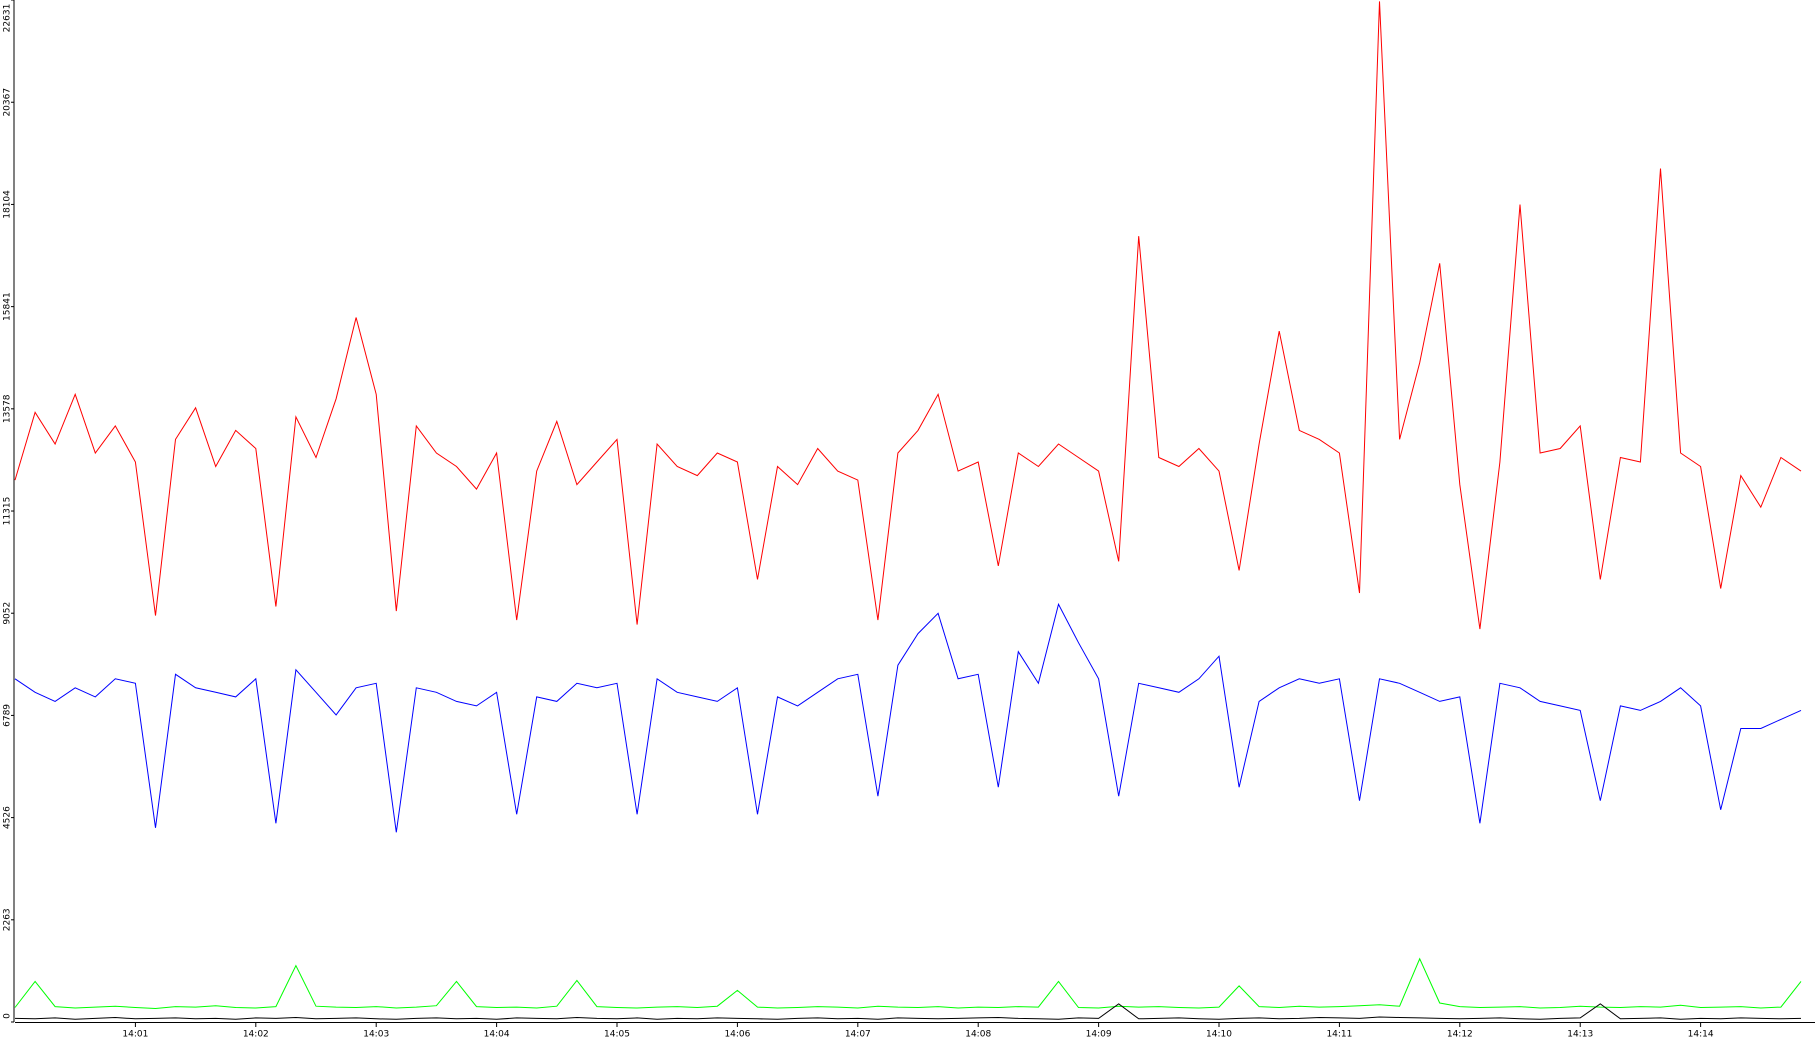 Image resolution: width=1815 pixels, height=1039 pixels. Describe the element at coordinates (135, 1034) in the screenshot. I see `x-tick-label: 14:01` at that location.